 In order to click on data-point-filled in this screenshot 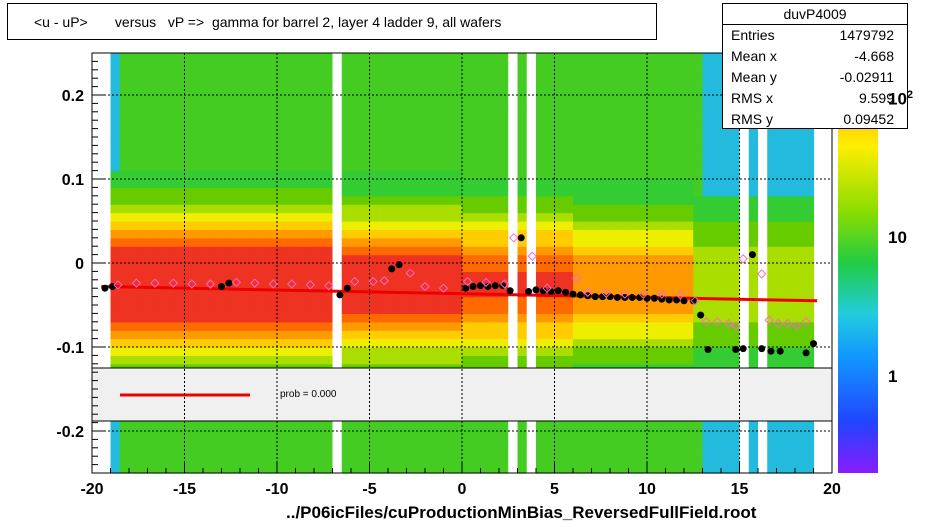, I will do `click(701, 315)`.